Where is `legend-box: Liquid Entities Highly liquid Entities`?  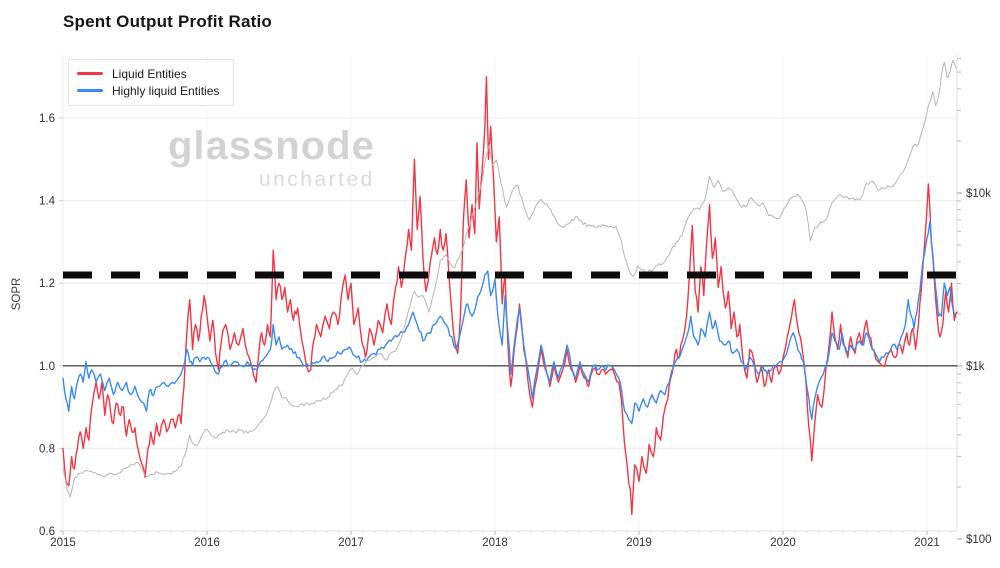
legend-box: Liquid Entities Highly liquid Entities is located at coordinates (151, 82).